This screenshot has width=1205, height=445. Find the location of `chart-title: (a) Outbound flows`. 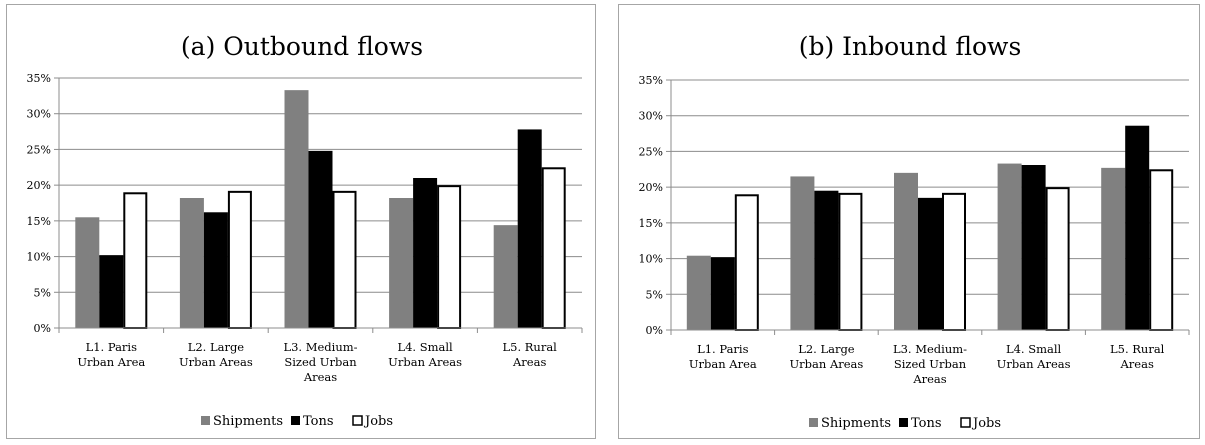

chart-title: (a) Outbound flows is located at coordinates (302, 46).